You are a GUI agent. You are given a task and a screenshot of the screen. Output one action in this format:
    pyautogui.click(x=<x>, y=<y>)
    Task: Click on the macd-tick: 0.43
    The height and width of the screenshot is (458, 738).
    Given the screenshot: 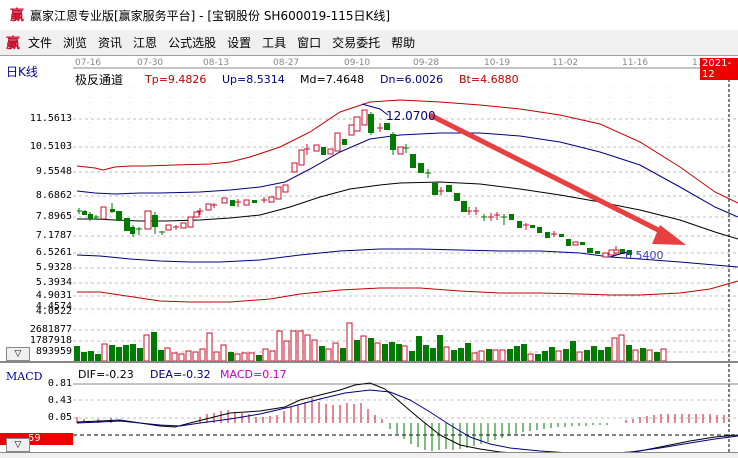 What is the action you would take?
    pyautogui.click(x=59, y=400)
    